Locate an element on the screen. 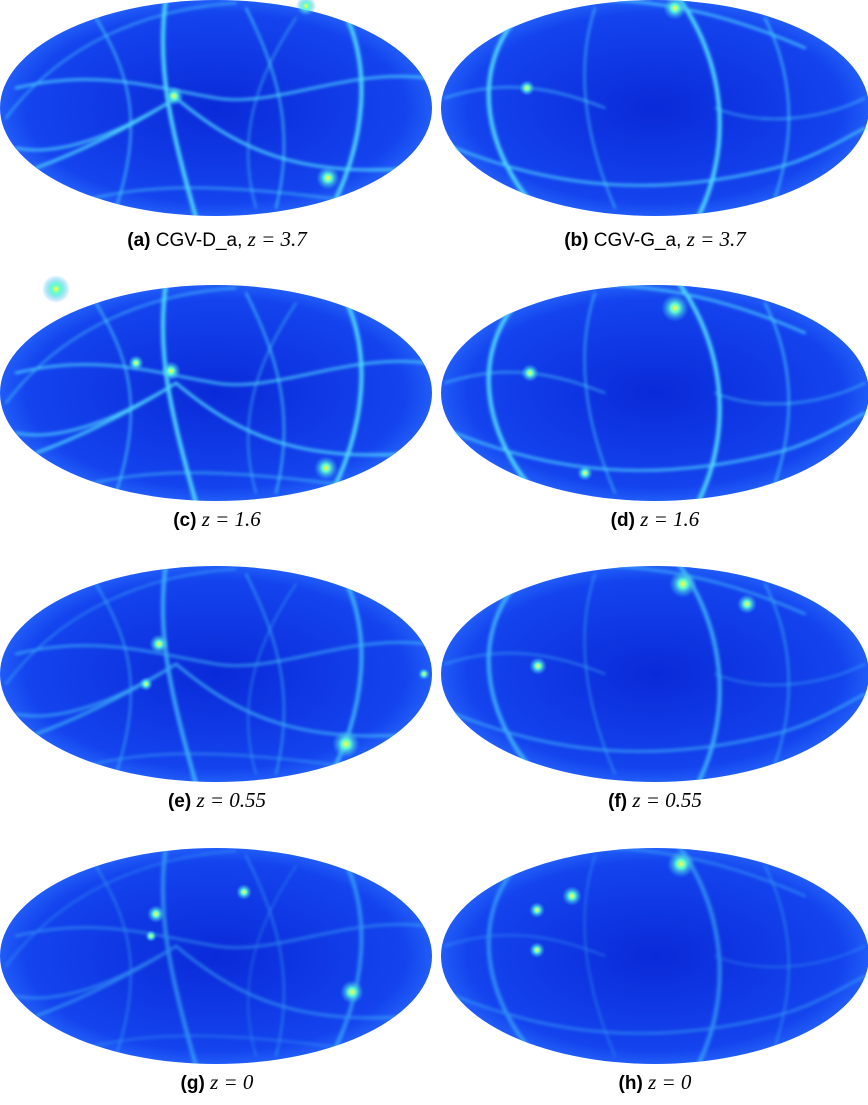  caption: (e) z = 0.55 is located at coordinates (217, 800).